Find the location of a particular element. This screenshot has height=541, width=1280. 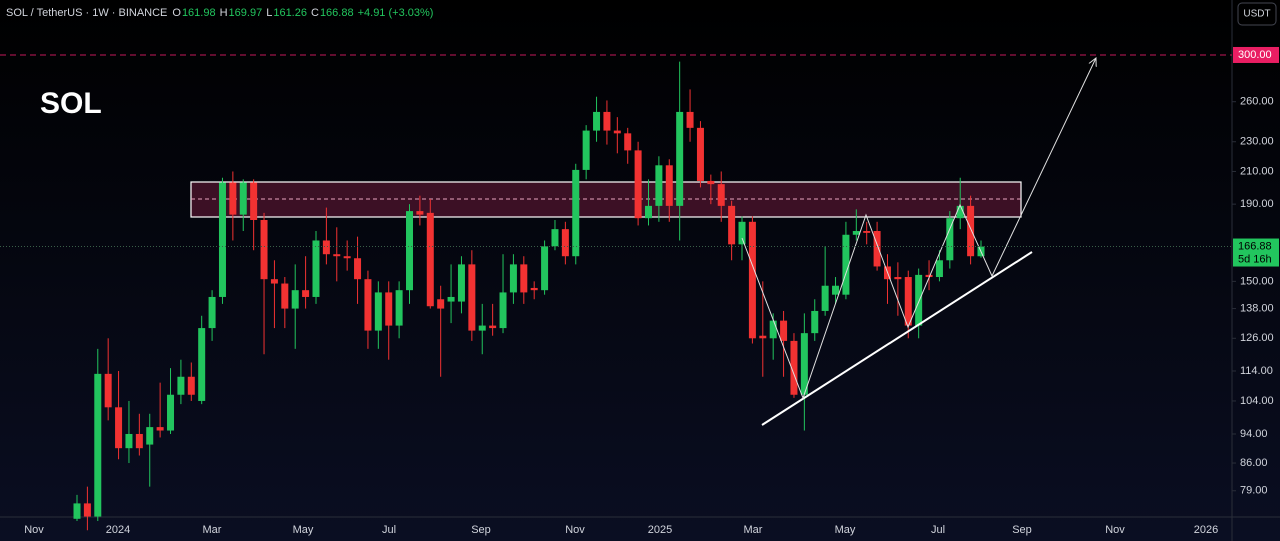

ohlc-value: 161.26 is located at coordinates (290, 13).